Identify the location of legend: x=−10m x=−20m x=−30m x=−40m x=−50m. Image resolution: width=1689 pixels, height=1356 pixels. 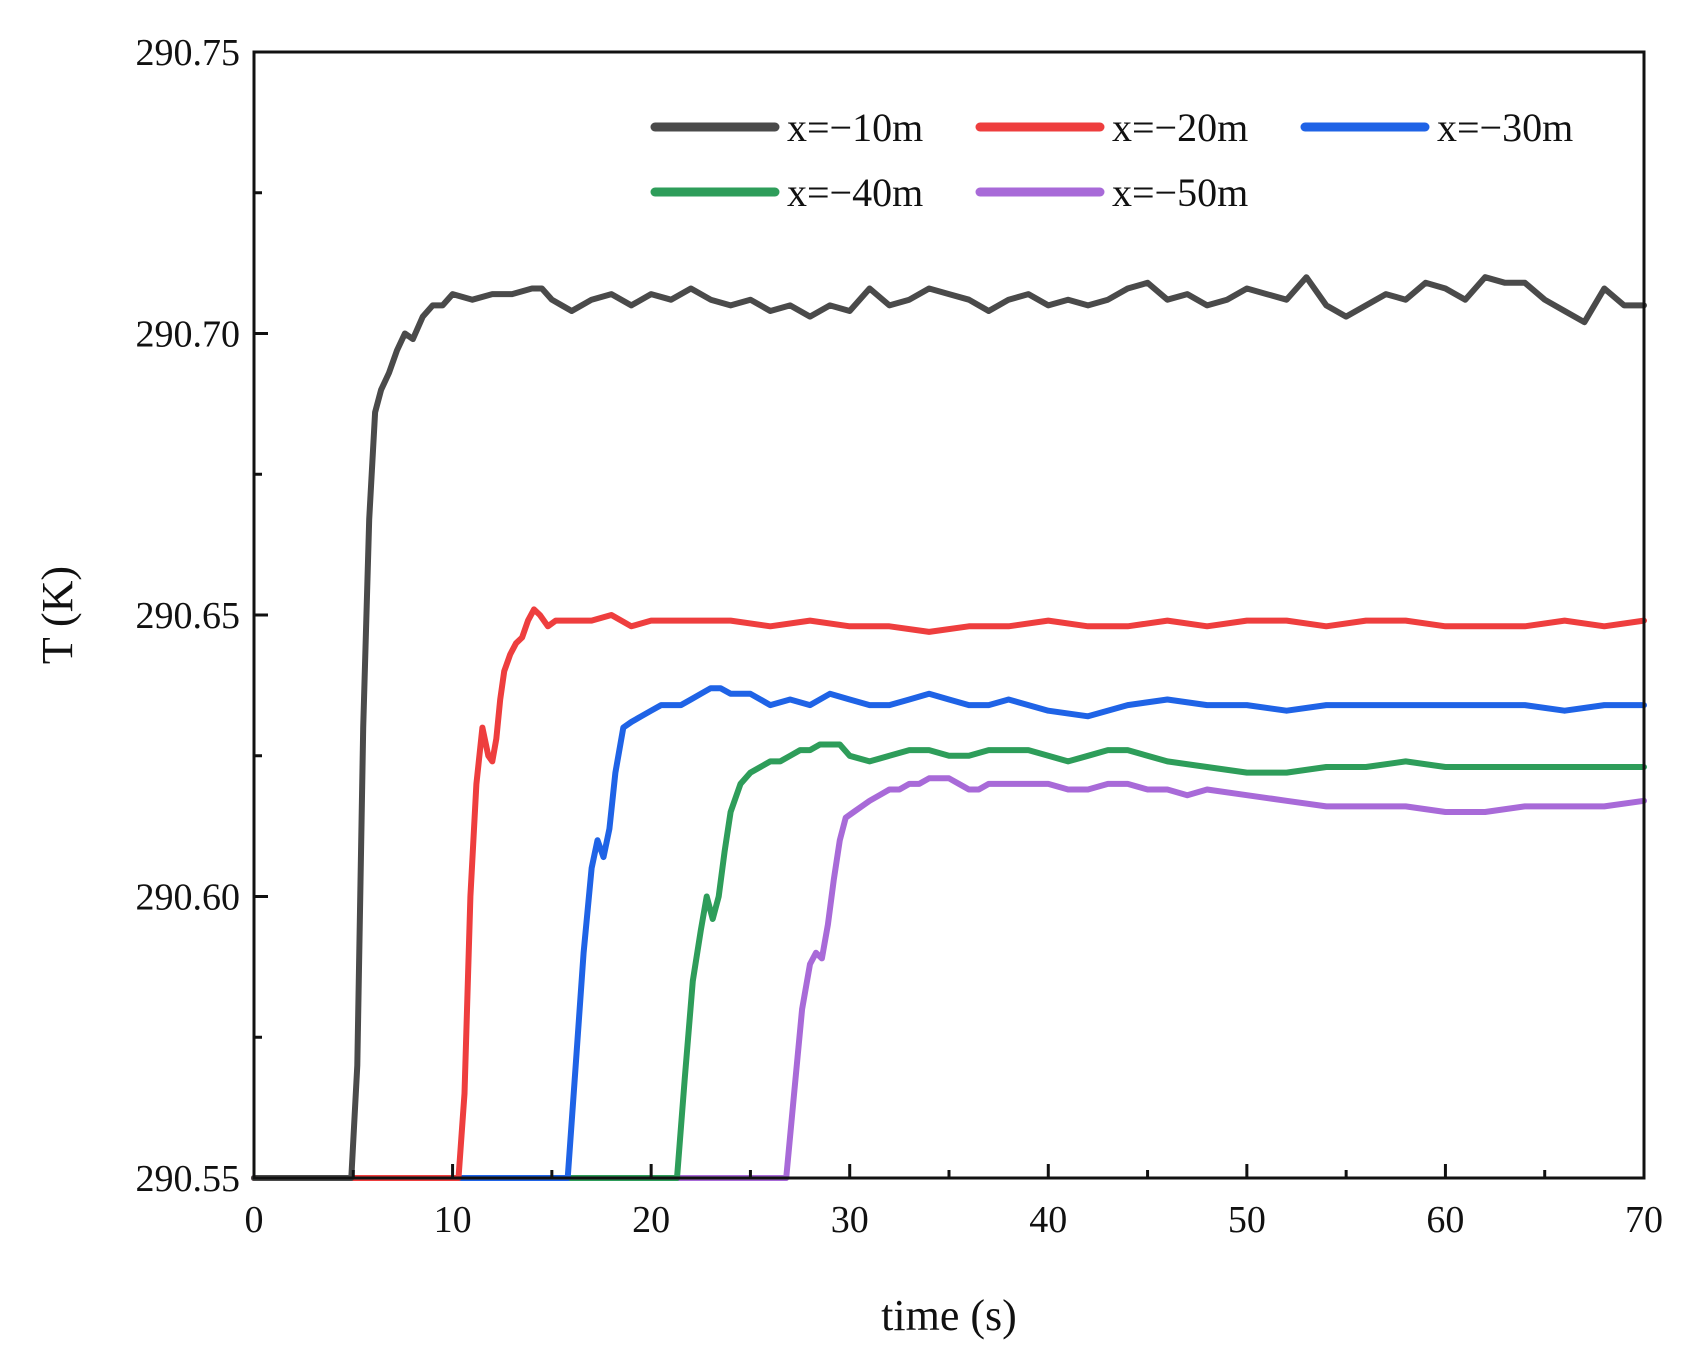
(1111, 160).